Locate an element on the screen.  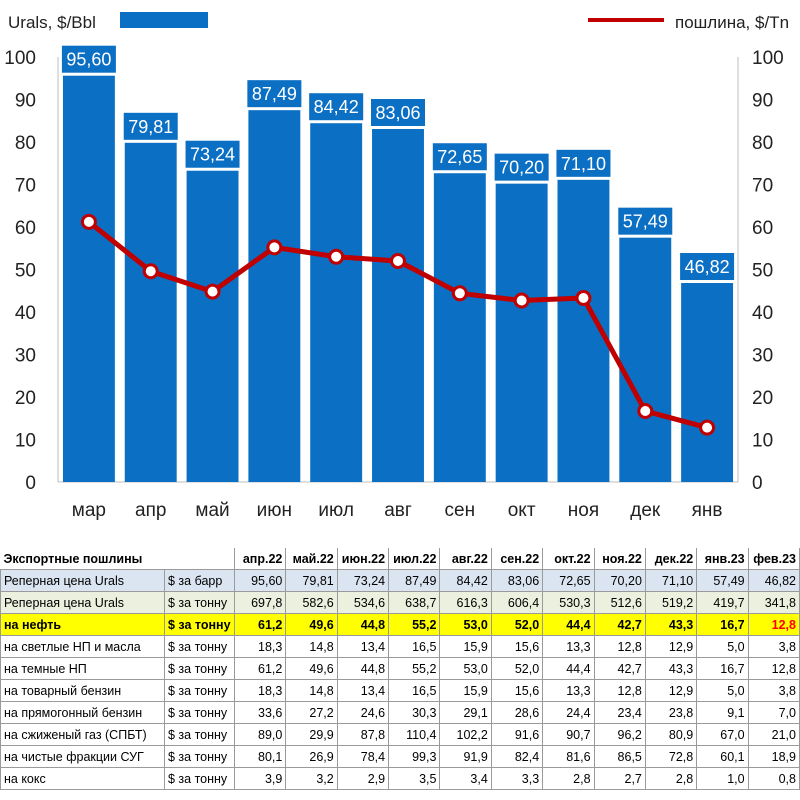
table-cell: 18,3 is located at coordinates (260, 646).